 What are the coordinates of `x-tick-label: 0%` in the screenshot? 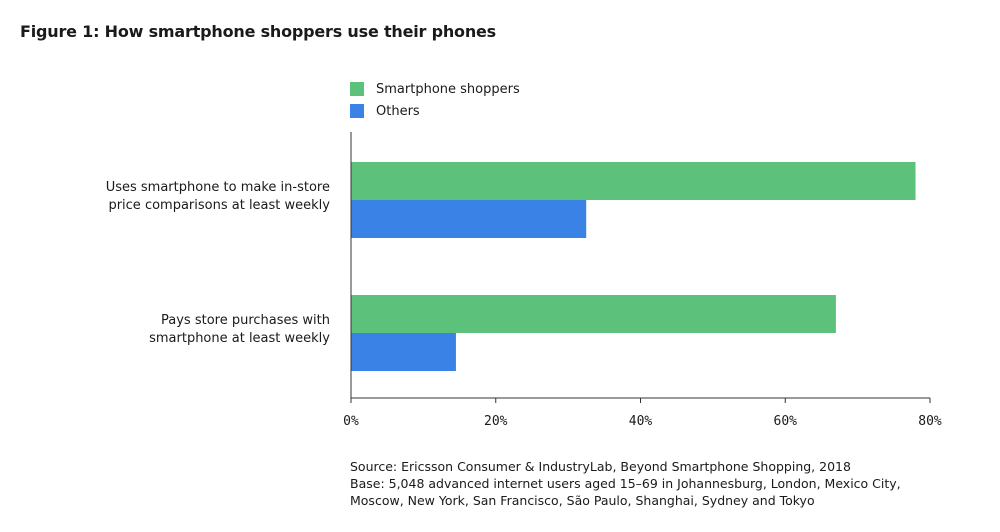 It's located at (351, 421).